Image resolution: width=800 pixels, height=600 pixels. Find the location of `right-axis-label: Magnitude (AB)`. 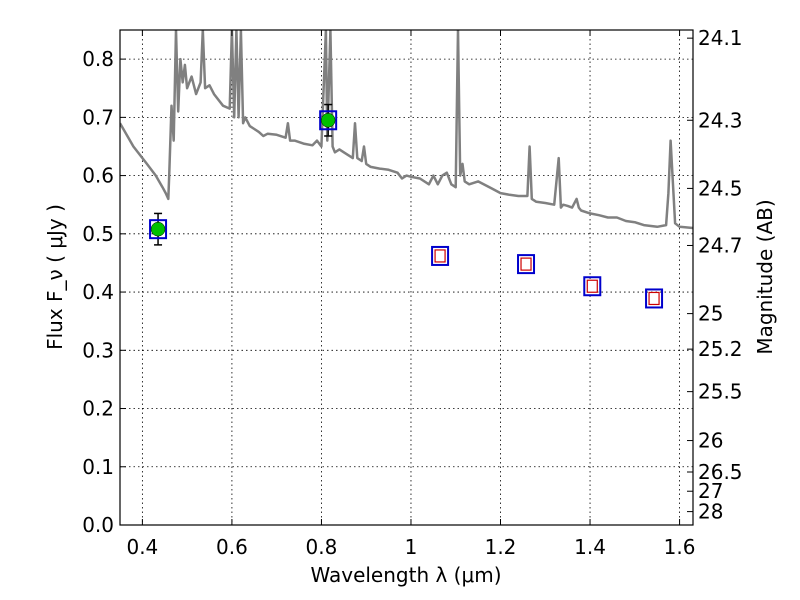

right-axis-label: Magnitude (AB) is located at coordinates (765, 276).